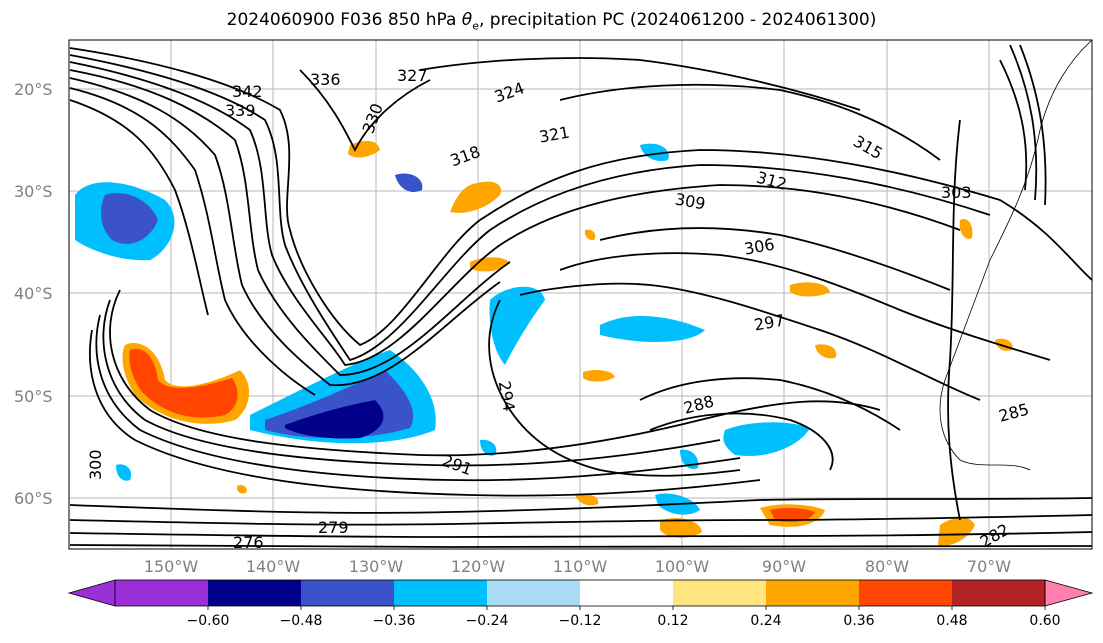 The height and width of the screenshot is (643, 1103). What do you see at coordinates (95, 464) in the screenshot?
I see `contour-label: 300` at bounding box center [95, 464].